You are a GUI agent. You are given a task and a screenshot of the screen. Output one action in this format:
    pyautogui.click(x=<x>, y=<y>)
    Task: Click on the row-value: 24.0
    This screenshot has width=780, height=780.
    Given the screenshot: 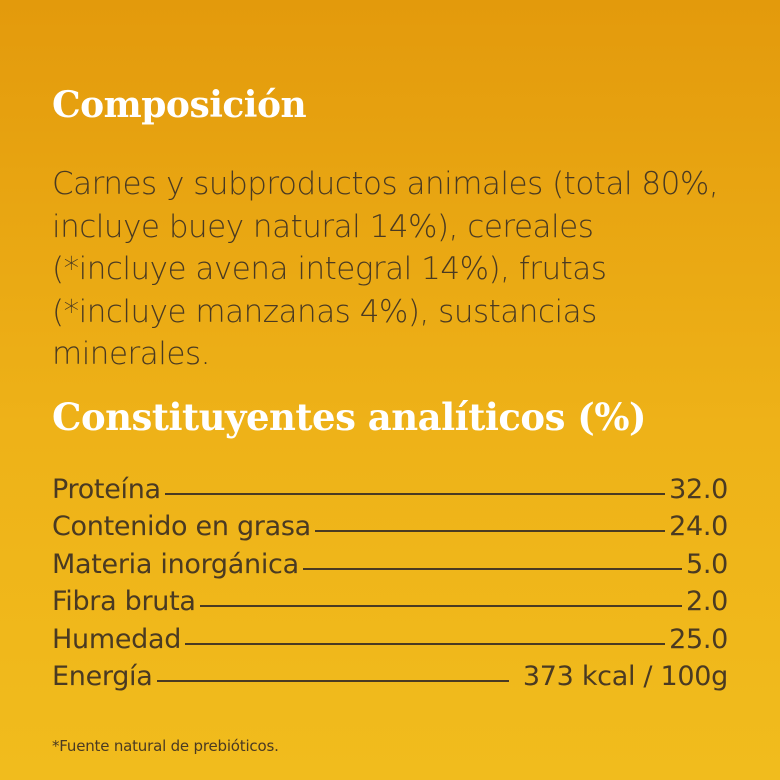 What is the action you would take?
    pyautogui.click(x=698, y=527)
    